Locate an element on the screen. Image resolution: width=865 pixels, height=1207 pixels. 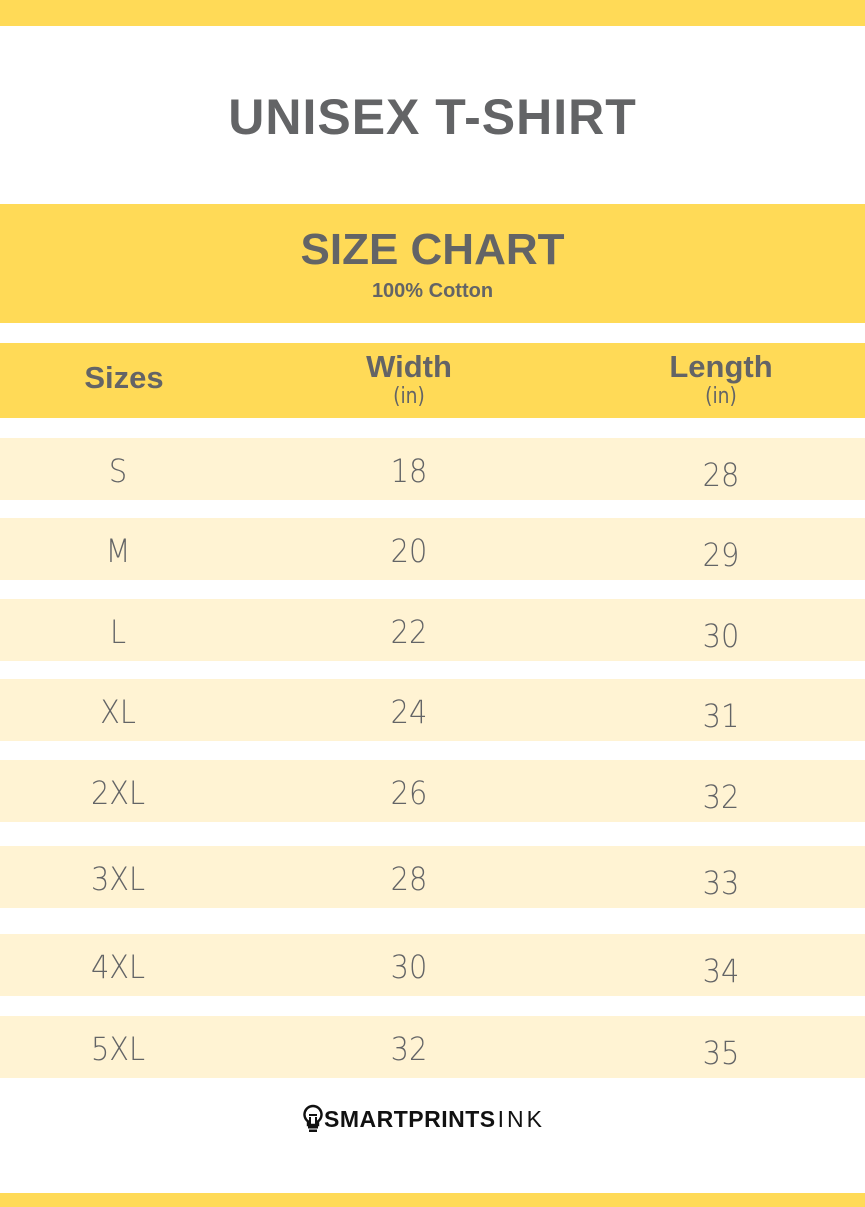
brand-name-thin: INK is located at coordinates (521, 1118).